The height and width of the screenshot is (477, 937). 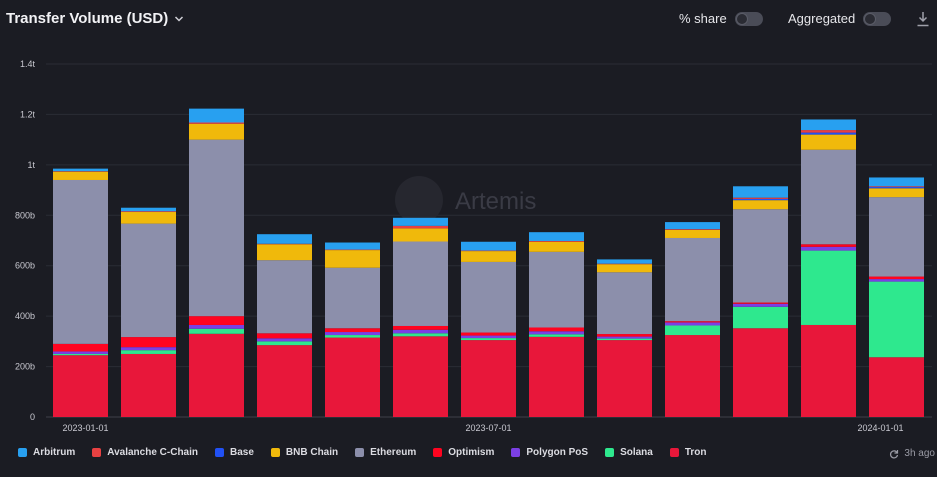 What do you see at coordinates (629, 452) in the screenshot?
I see `legend-item-solana: Solana` at bounding box center [629, 452].